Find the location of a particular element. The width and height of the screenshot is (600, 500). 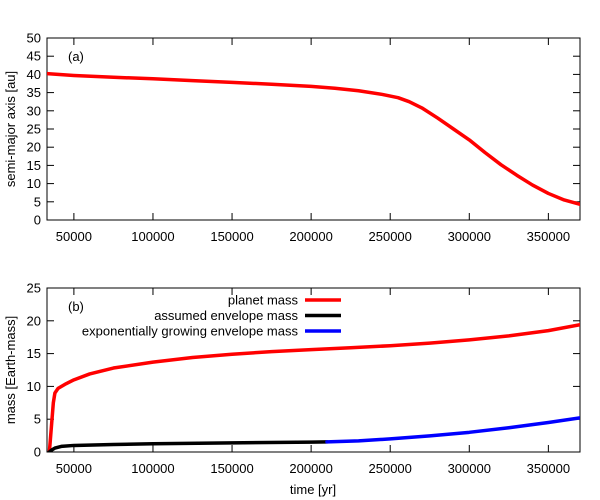

series-line-exponentially-growing-envelope-mass is located at coordinates (452, 430).